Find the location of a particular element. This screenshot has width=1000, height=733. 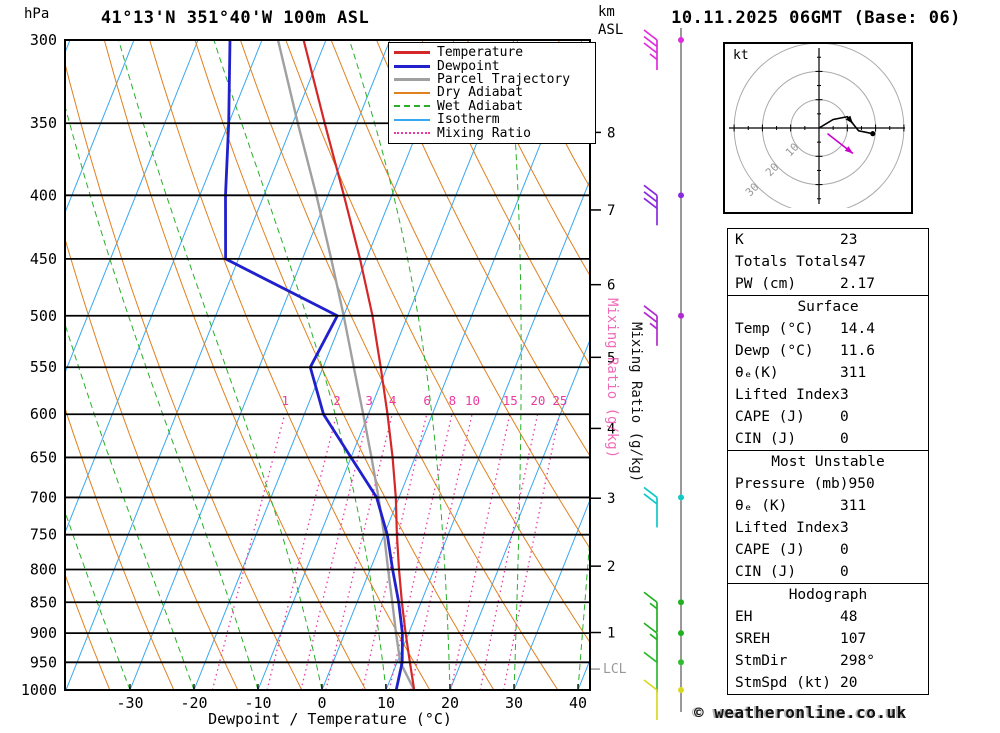

legend-item-parcel-trajectory: Parcel Trajectory is located at coordinates (493, 79).